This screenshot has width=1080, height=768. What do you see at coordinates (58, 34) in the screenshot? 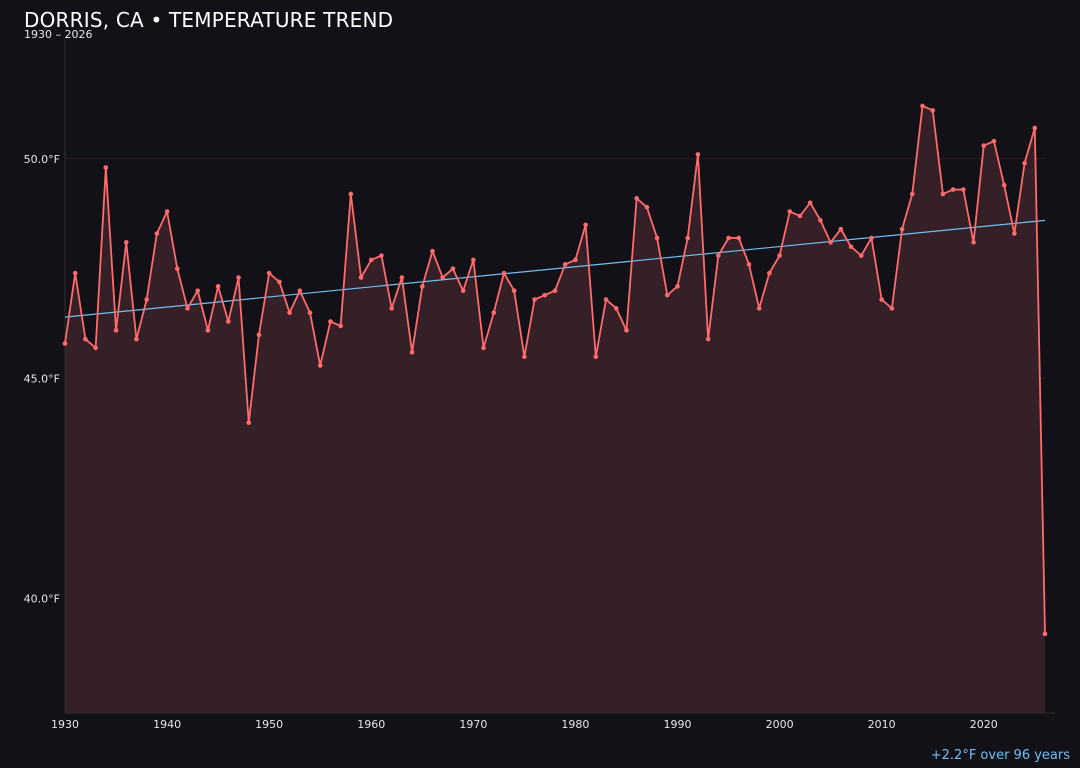
I see `chart-subtitle: 1930 – 2026` at bounding box center [58, 34].